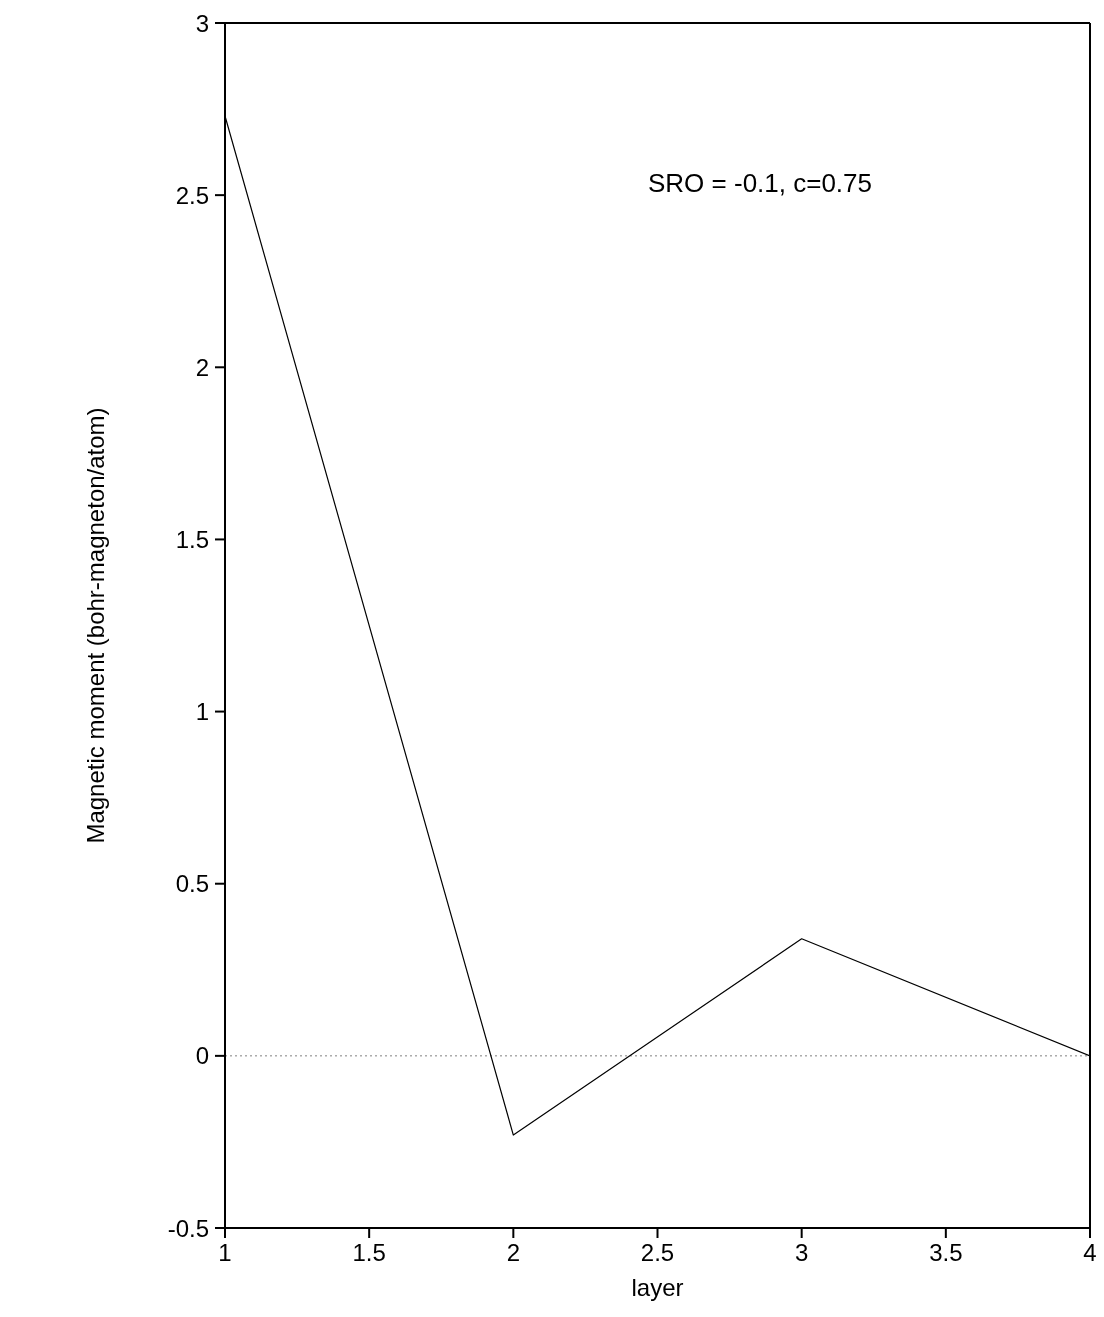 Image resolution: width=1104 pixels, height=1317 pixels. What do you see at coordinates (1090, 1253) in the screenshot?
I see `x-tick-label: 4` at bounding box center [1090, 1253].